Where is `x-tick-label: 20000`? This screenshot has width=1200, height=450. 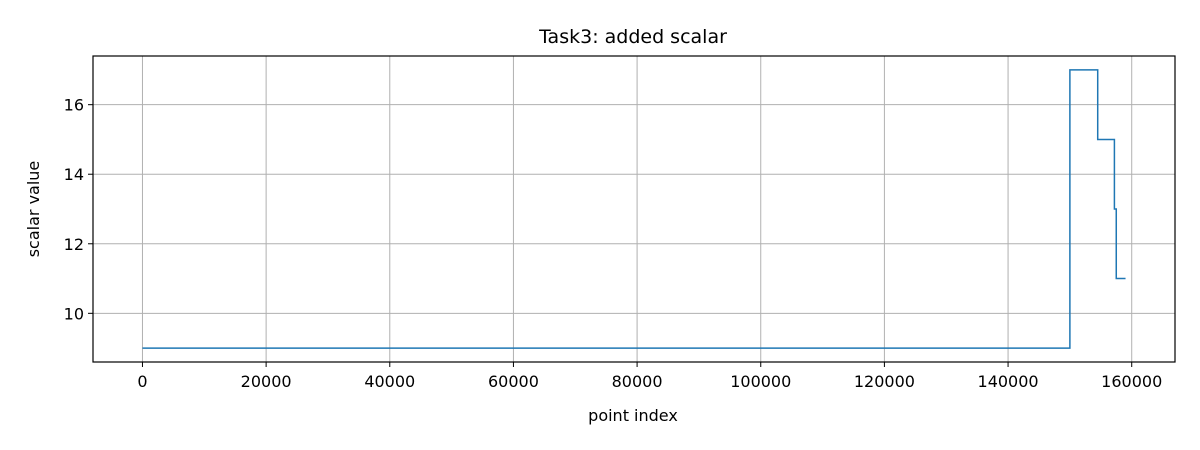 x-tick-label: 20000 is located at coordinates (266, 381).